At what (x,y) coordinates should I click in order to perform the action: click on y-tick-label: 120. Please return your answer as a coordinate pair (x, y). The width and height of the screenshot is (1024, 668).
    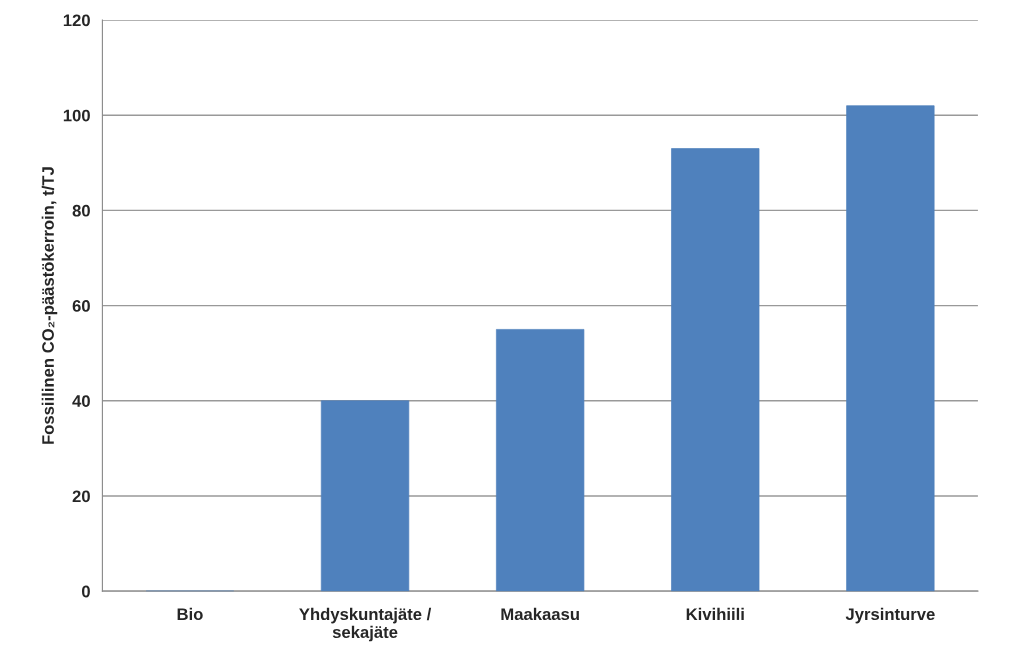
    Looking at the image, I should click on (76, 20).